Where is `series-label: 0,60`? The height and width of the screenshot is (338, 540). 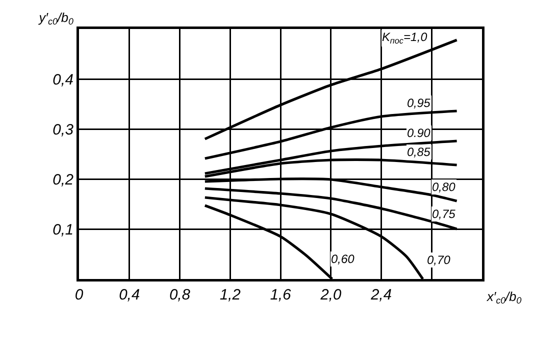
series-label: 0,60 is located at coordinates (343, 259).